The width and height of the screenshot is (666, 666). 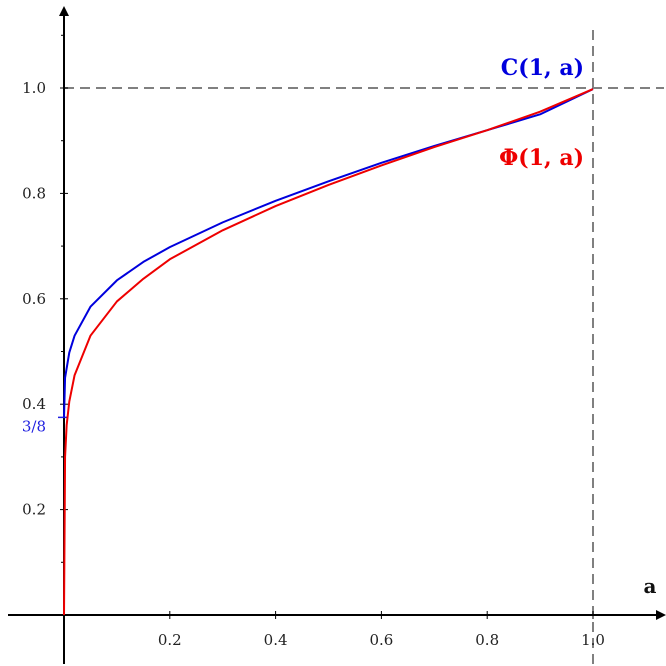 I want to click on series-label-phi: Φ(1, a), so click(x=541, y=158).